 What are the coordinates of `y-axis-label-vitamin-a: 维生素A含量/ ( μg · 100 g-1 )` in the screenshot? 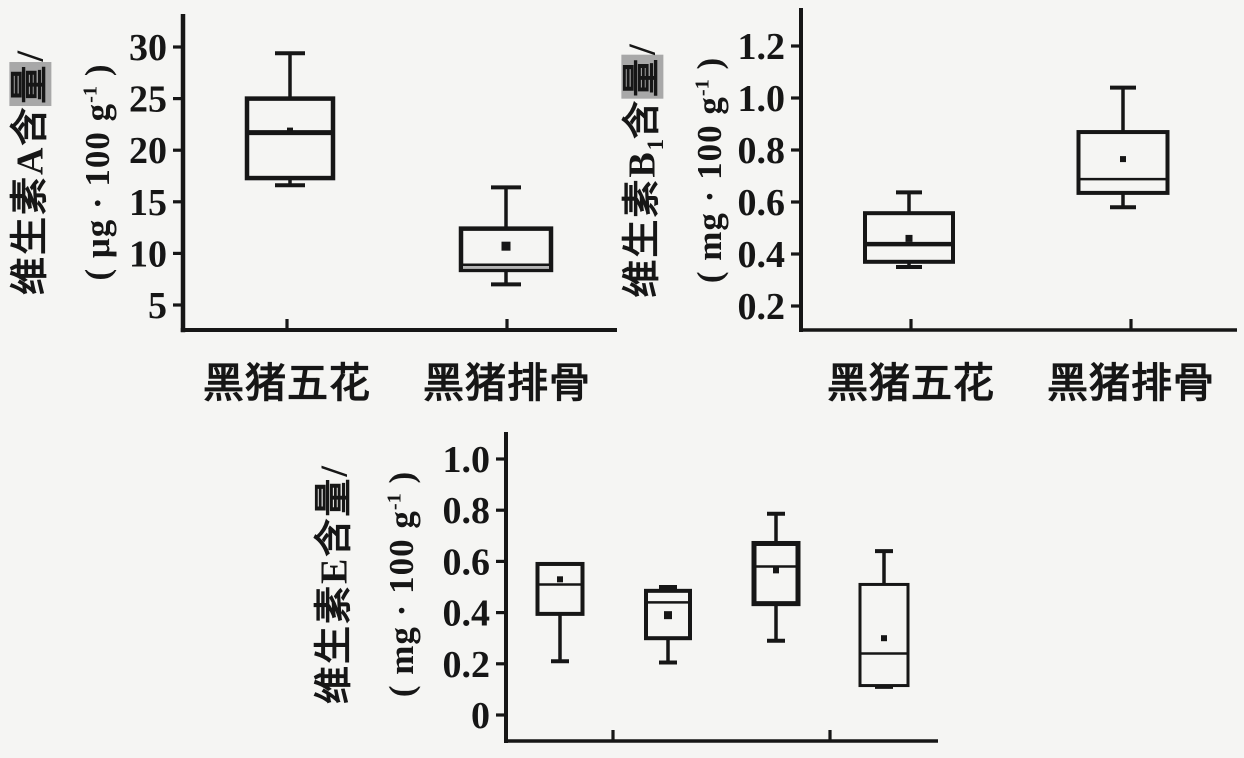 It's located at (63, 172).